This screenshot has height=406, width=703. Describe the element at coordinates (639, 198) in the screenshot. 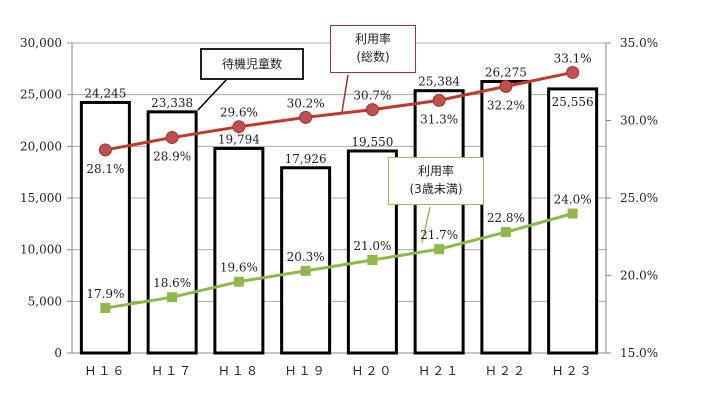

I see `y2-tick-label: 25.0%` at that location.